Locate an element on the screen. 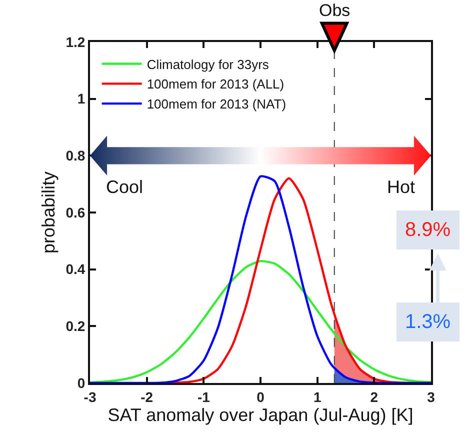 This screenshot has width=467, height=441. y-tick-label: 0.8 is located at coordinates (76, 156).